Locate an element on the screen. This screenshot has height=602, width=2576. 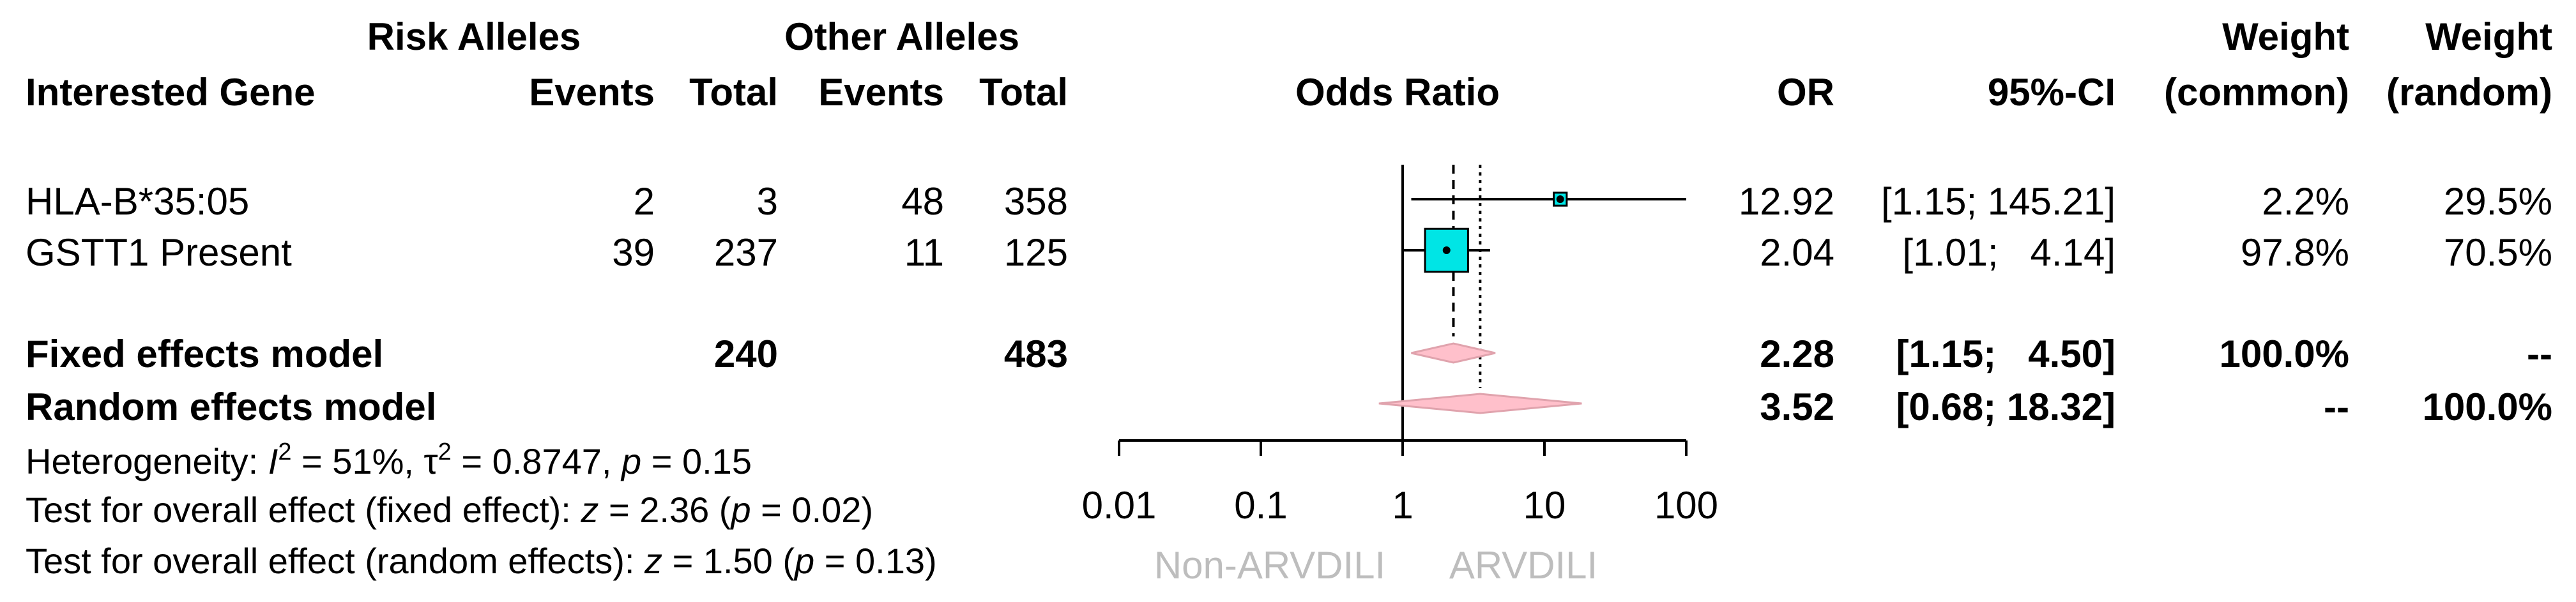
weight-common-header: Weight is located at coordinates (2285, 36).